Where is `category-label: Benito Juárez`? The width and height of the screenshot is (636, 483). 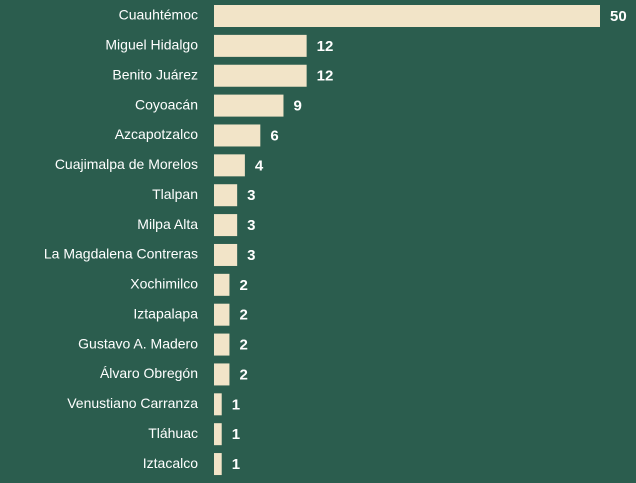 category-label: Benito Juárez is located at coordinates (155, 74).